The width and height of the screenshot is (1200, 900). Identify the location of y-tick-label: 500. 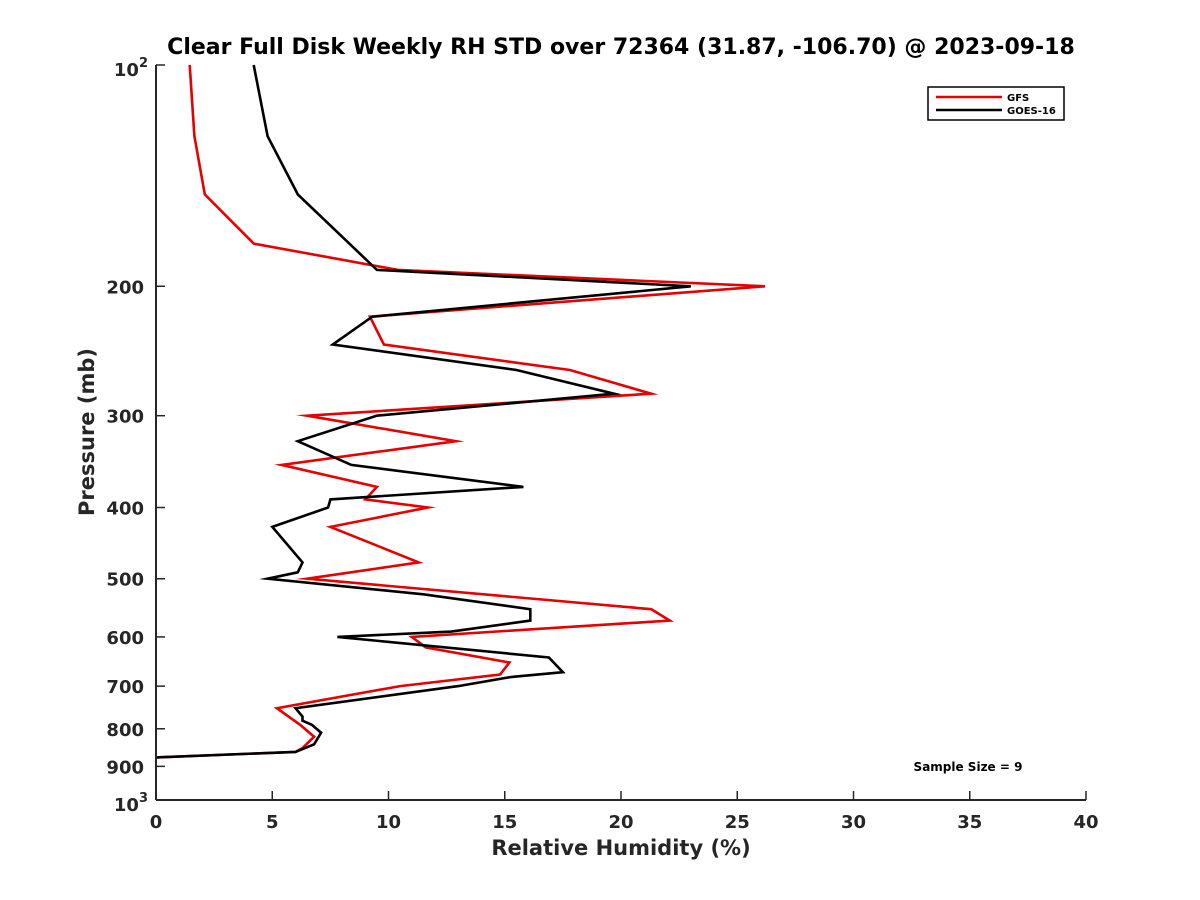
(125, 580).